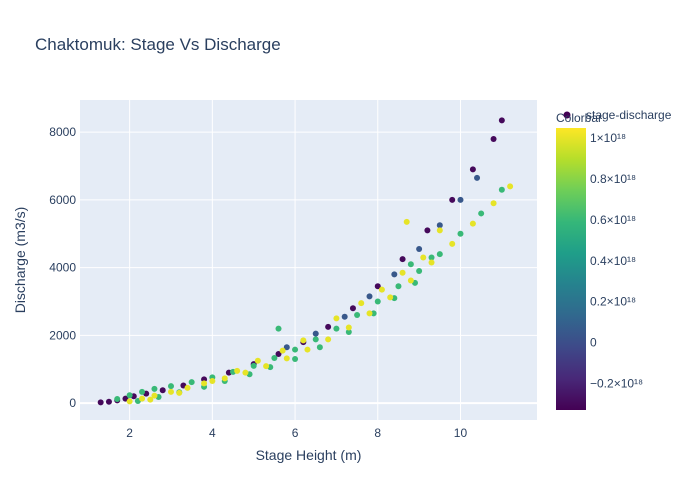 The height and width of the screenshot is (500, 700). What do you see at coordinates (579, 118) in the screenshot?
I see `colorbar-title: Colorbar` at bounding box center [579, 118].